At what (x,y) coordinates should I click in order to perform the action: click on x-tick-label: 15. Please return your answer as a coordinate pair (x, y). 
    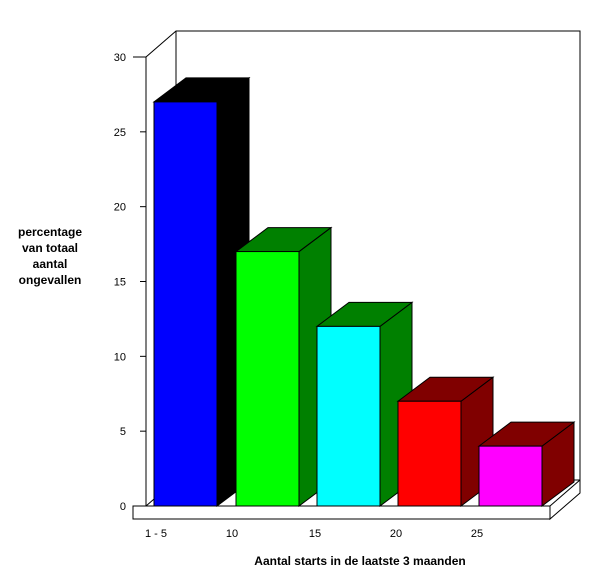
    Looking at the image, I should click on (315, 534).